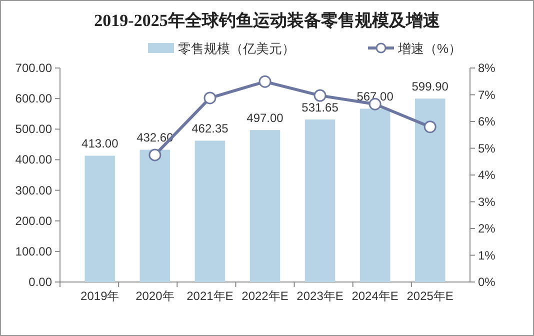  Describe the element at coordinates (210, 296) in the screenshot. I see `x-tick-label: 2021年E` at that location.